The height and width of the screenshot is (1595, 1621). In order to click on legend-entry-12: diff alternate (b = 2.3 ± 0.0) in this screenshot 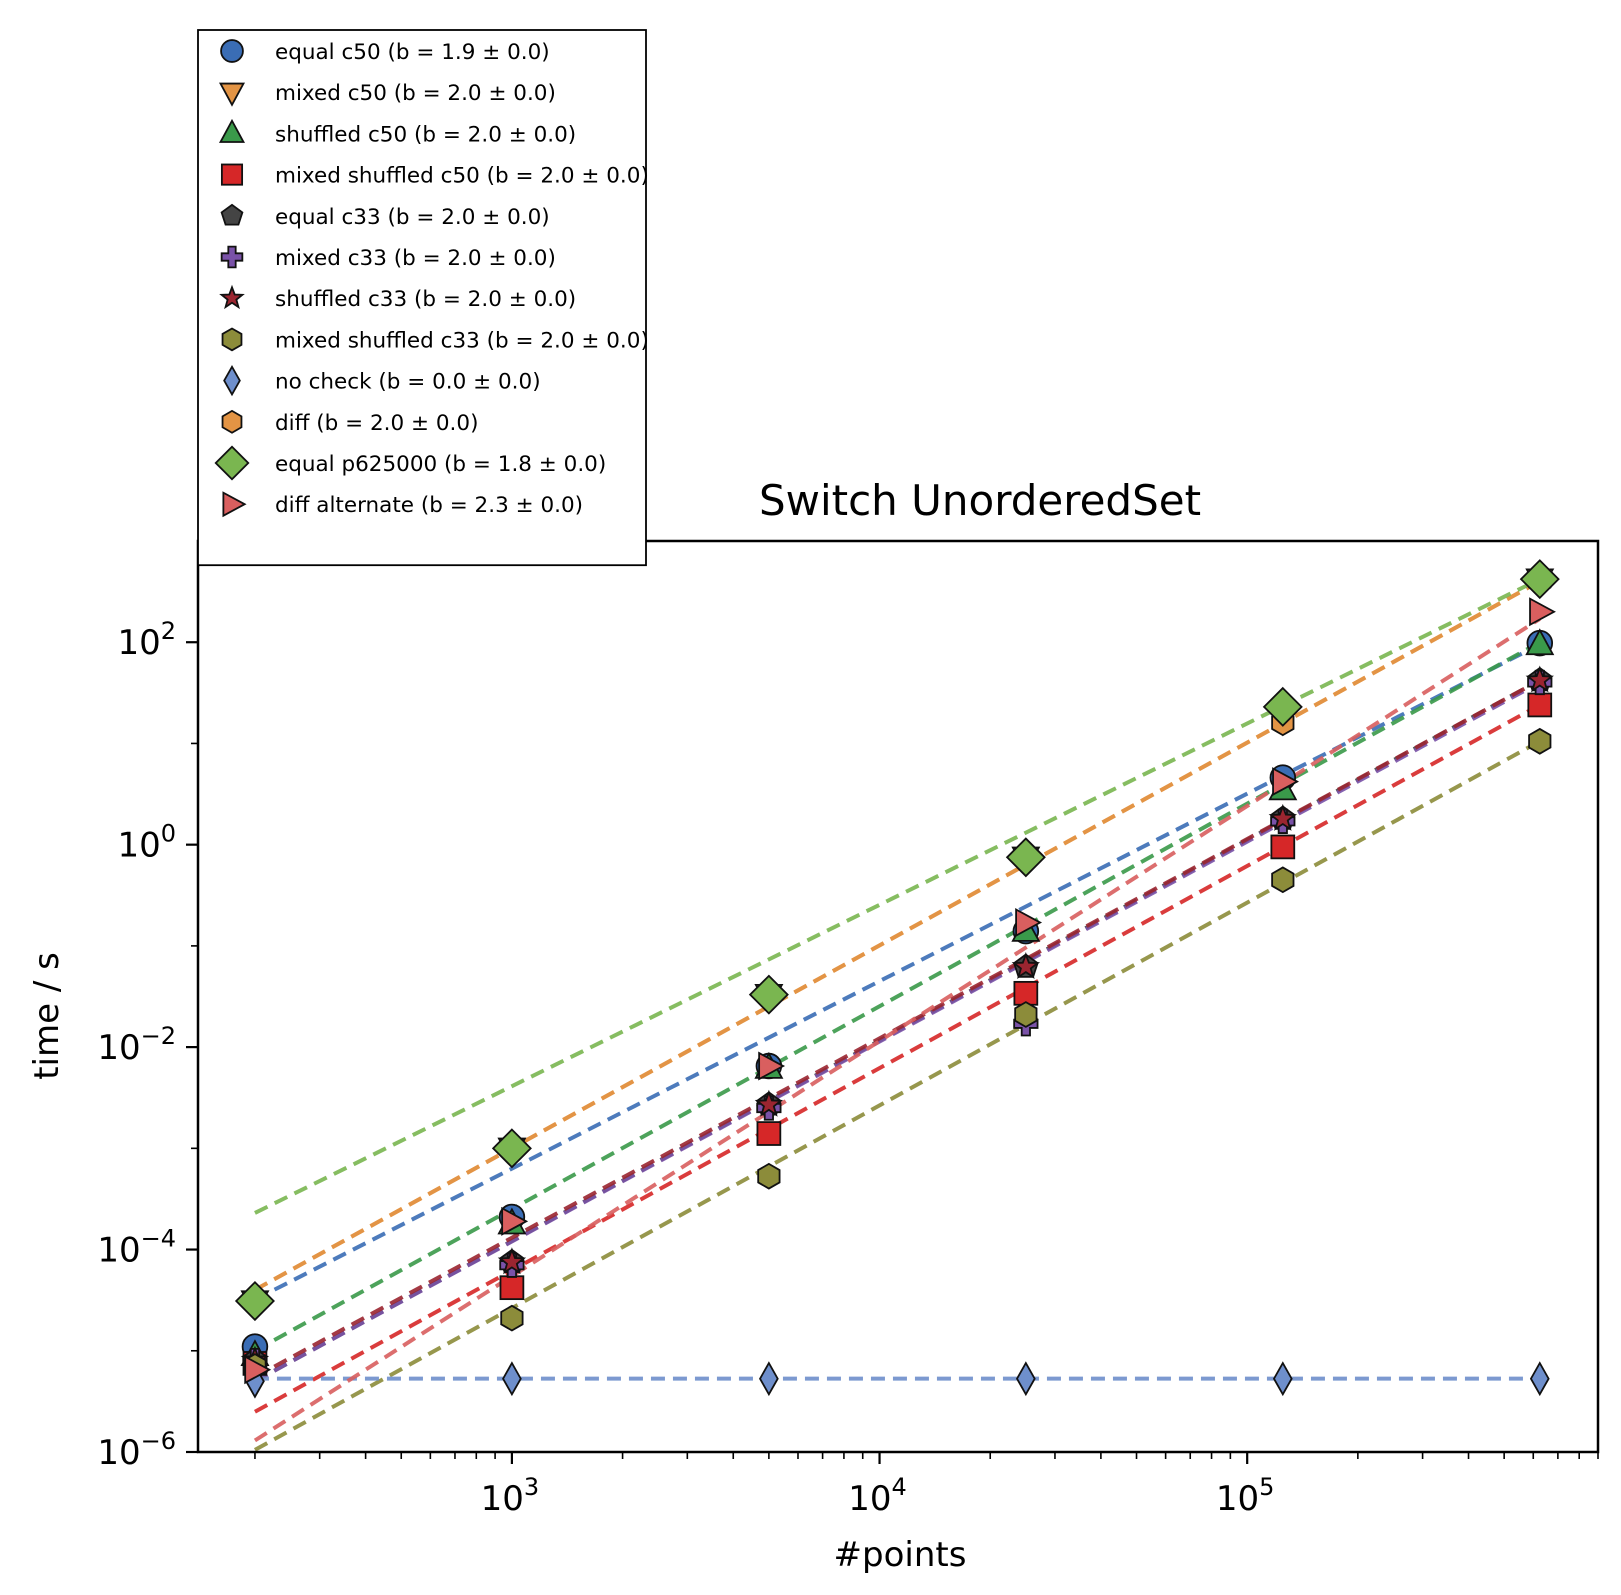, I will do `click(429, 505)`.